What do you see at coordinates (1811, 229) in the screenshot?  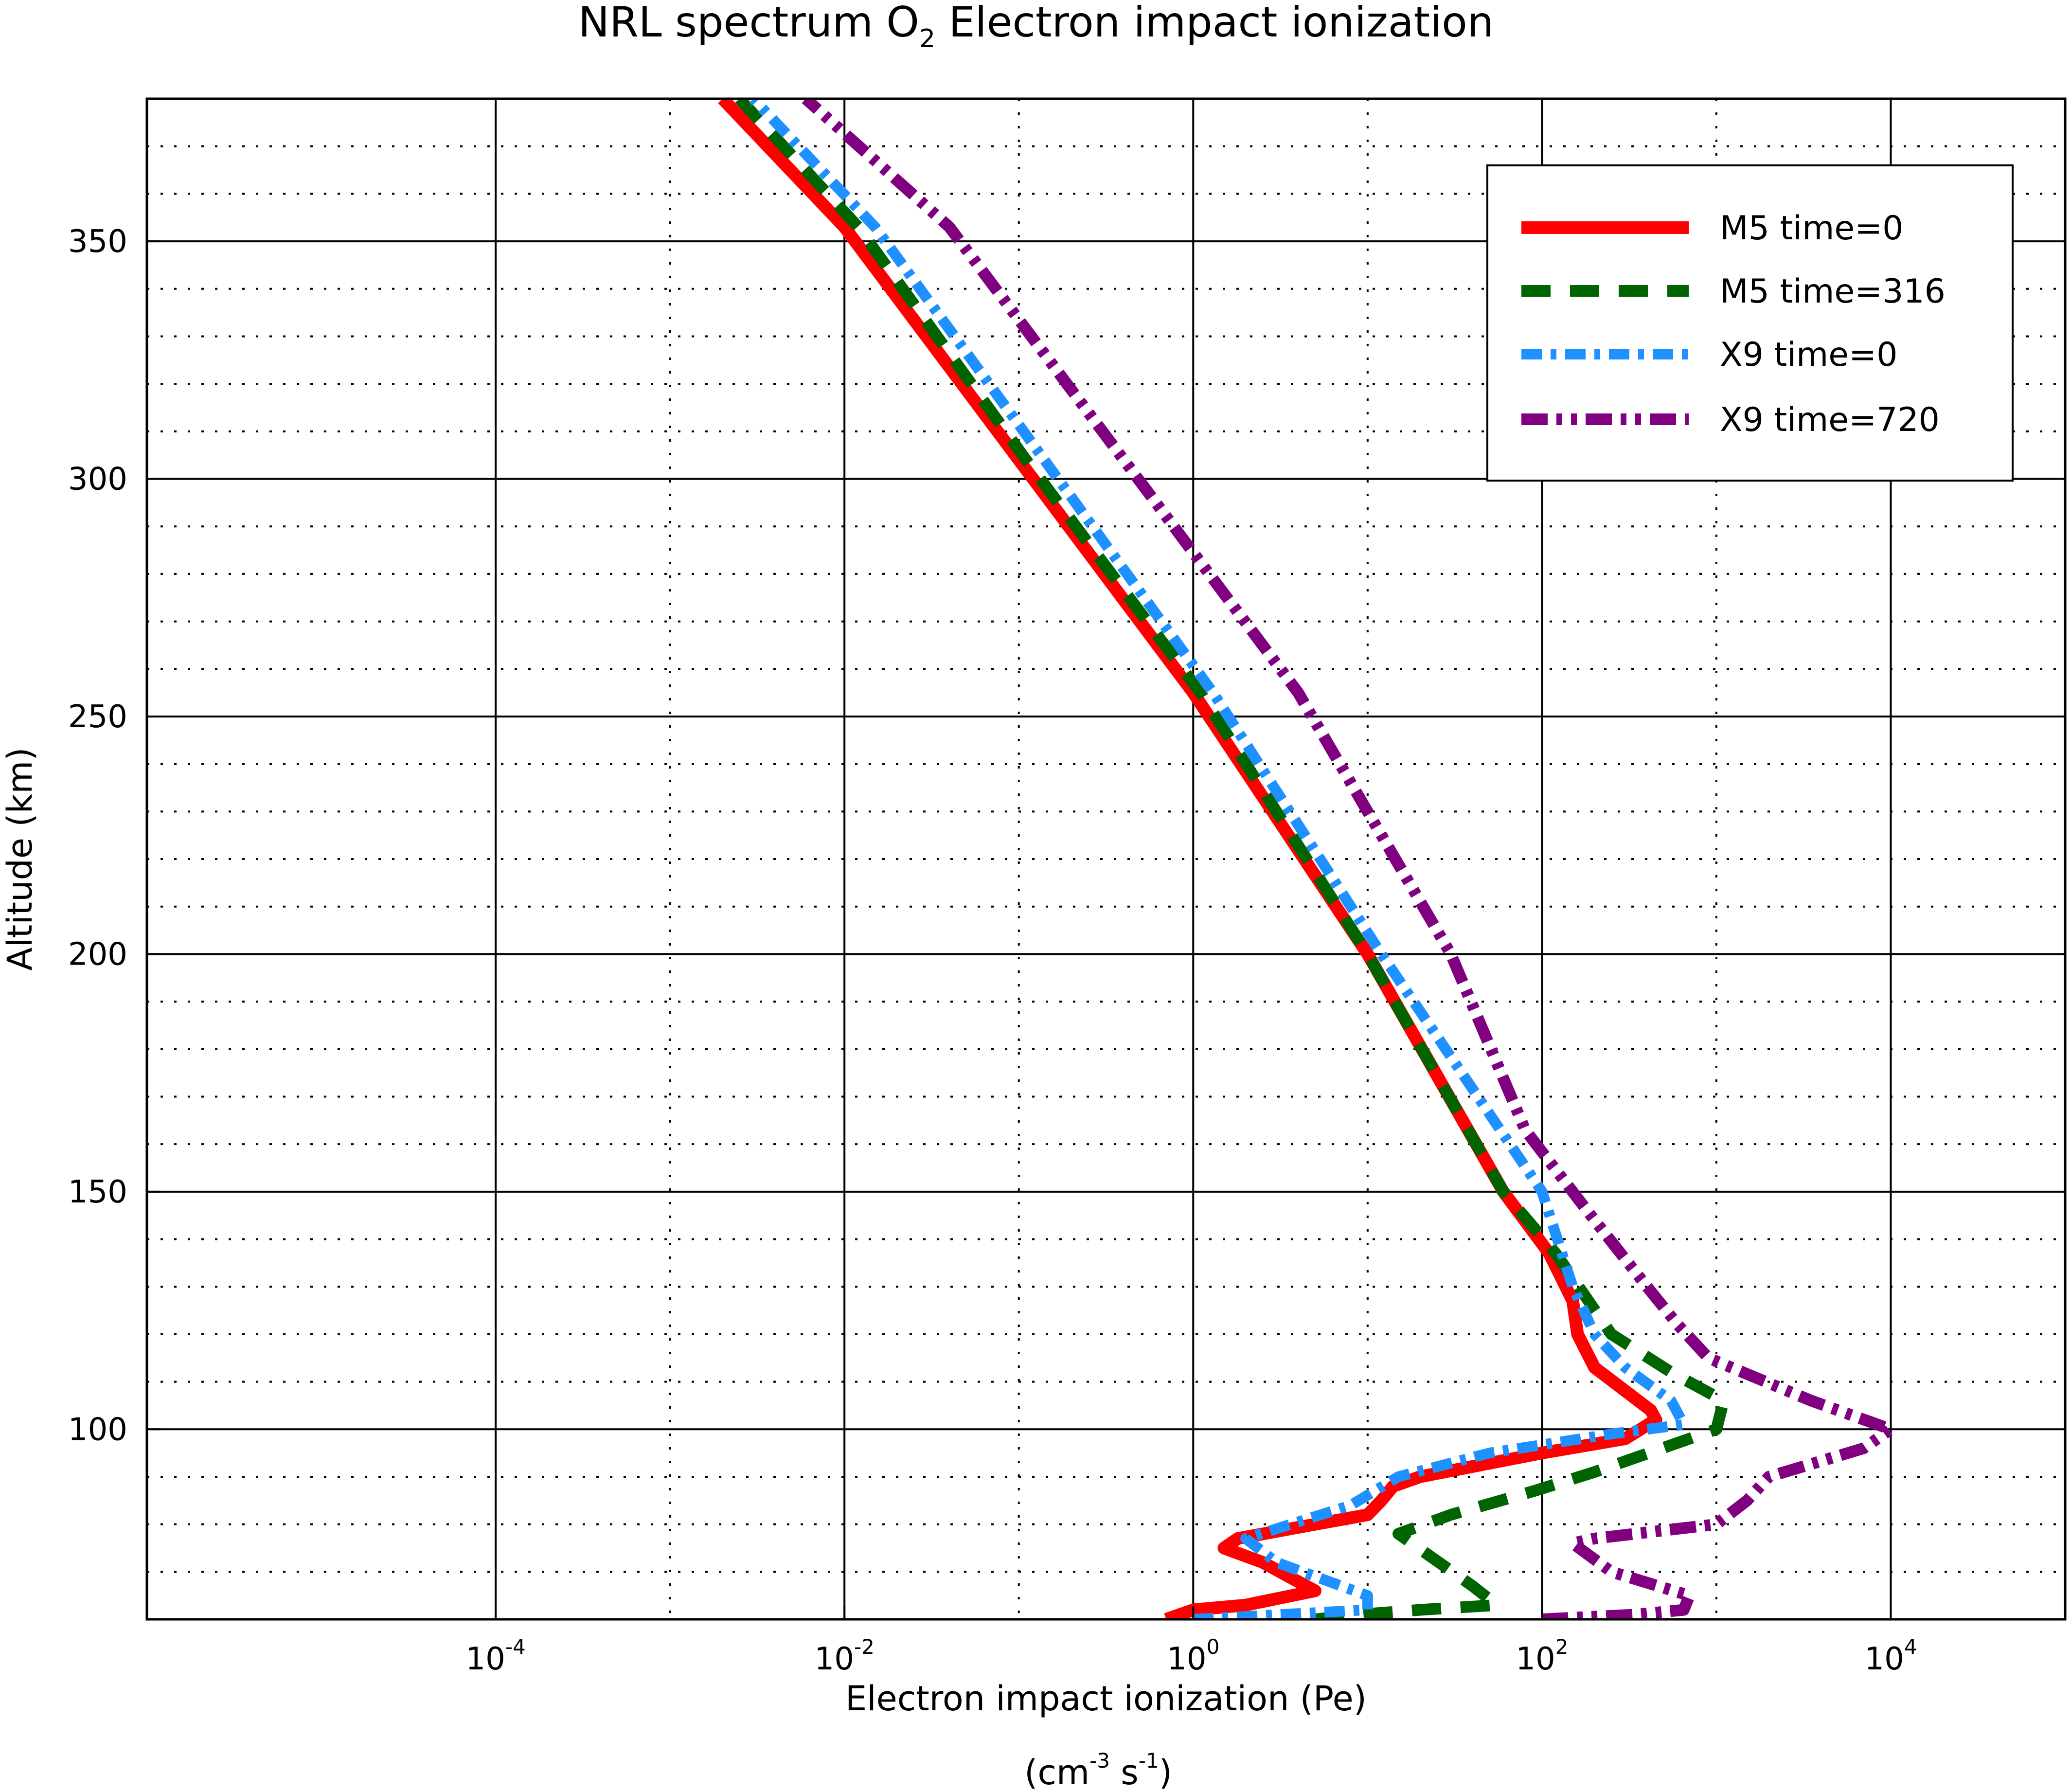 I see `legend-label-1: M5 time=0` at bounding box center [1811, 229].